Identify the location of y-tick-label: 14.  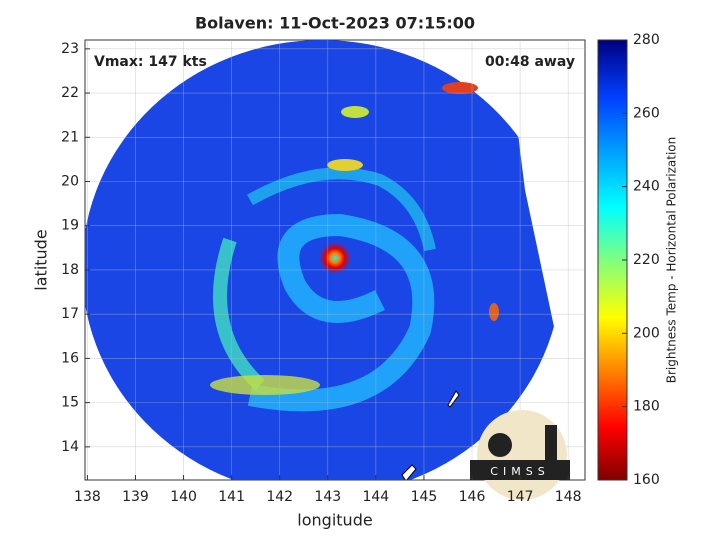
(70, 447).